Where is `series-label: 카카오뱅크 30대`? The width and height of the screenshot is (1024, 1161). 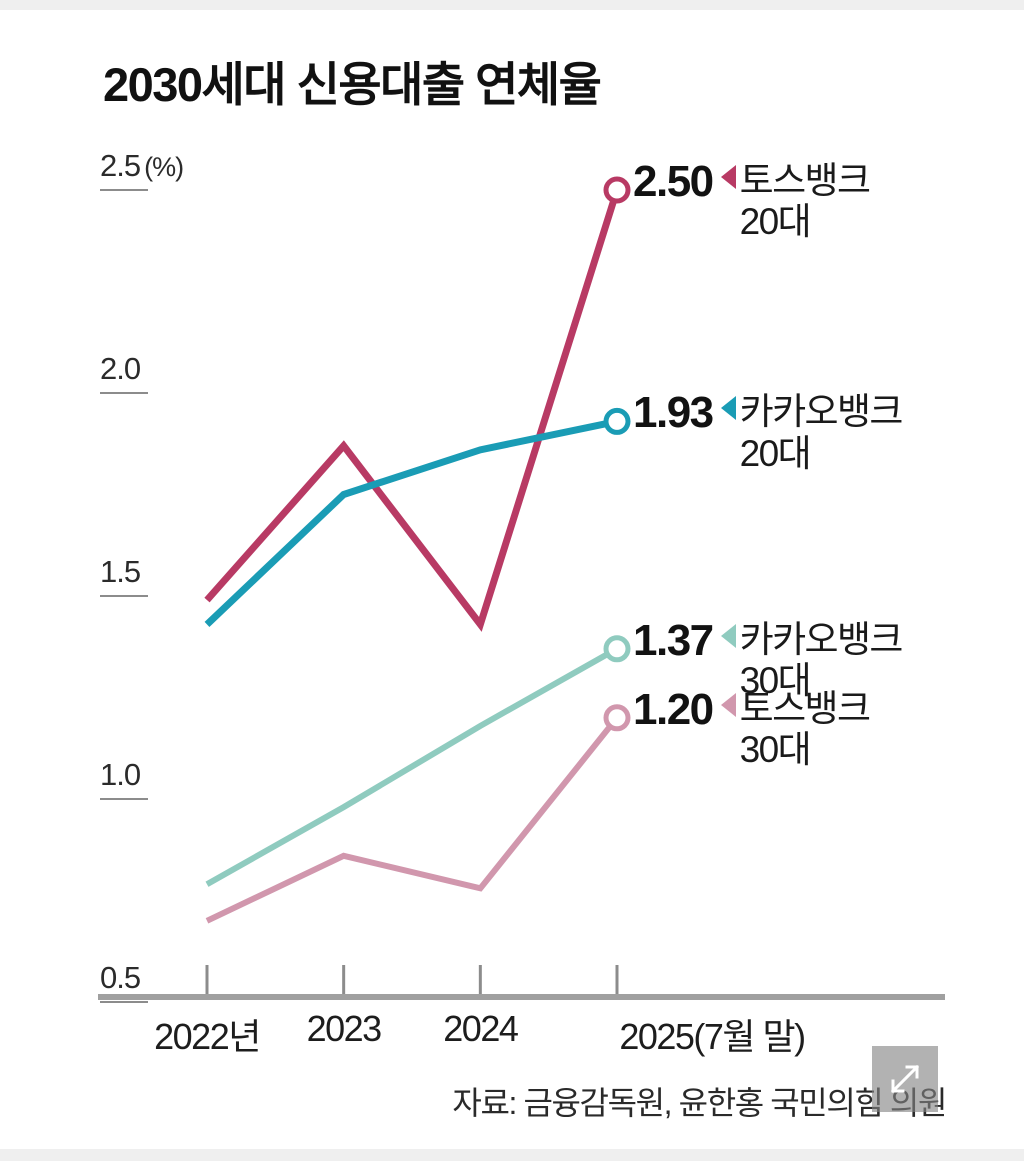 series-label: 카카오뱅크 30대 is located at coordinates (821, 660).